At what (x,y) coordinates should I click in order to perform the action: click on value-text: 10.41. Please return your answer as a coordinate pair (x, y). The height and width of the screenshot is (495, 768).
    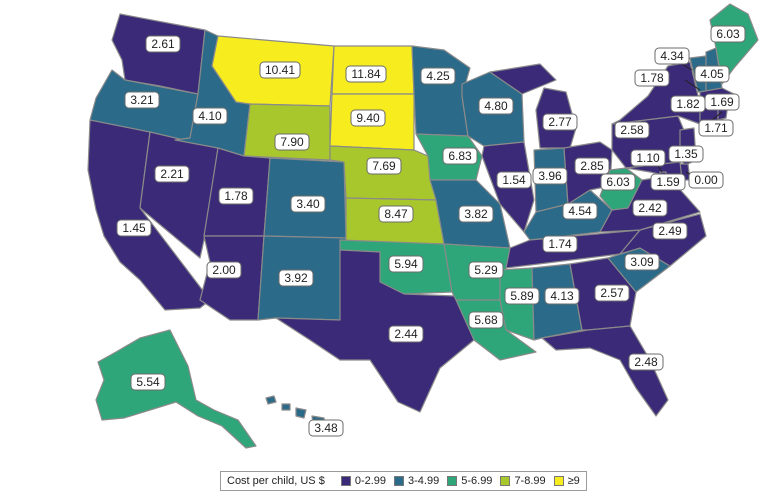
    Looking at the image, I should click on (280, 70).